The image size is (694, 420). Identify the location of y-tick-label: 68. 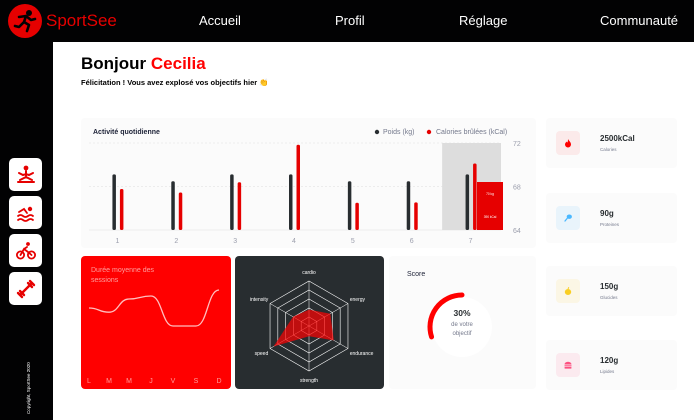
(517, 188).